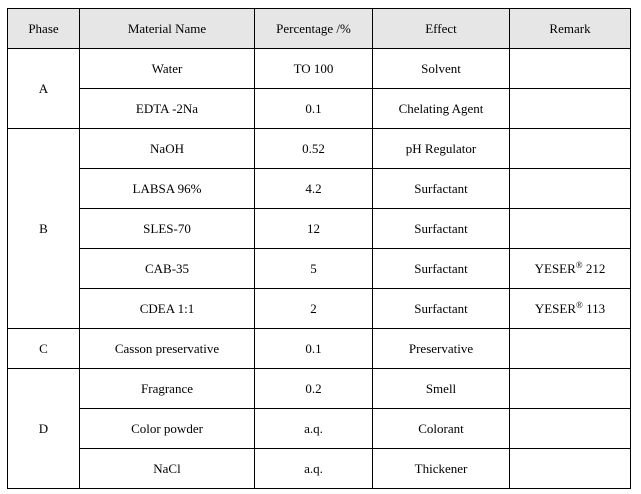  I want to click on phase-cell-d: D, so click(43, 428).